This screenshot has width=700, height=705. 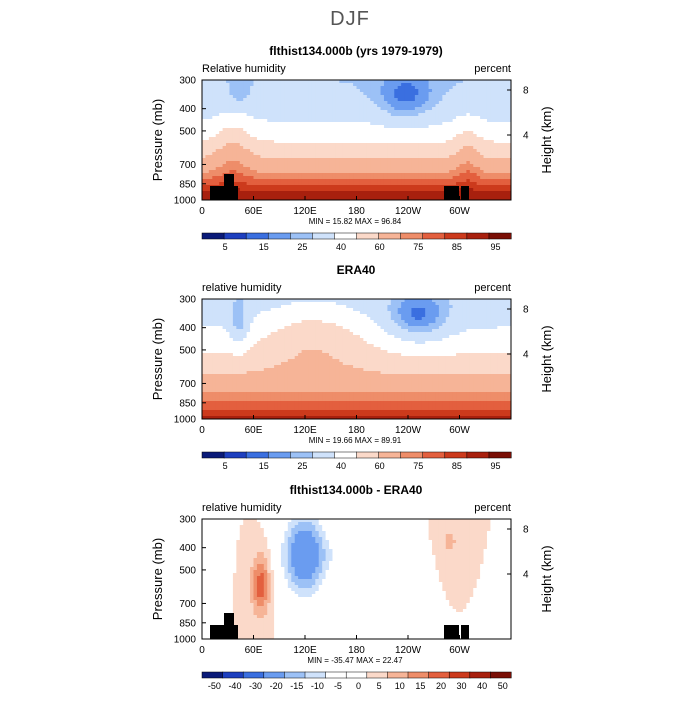 What do you see at coordinates (408, 211) in the screenshot?
I see `x-tick-label: 120W` at bounding box center [408, 211].